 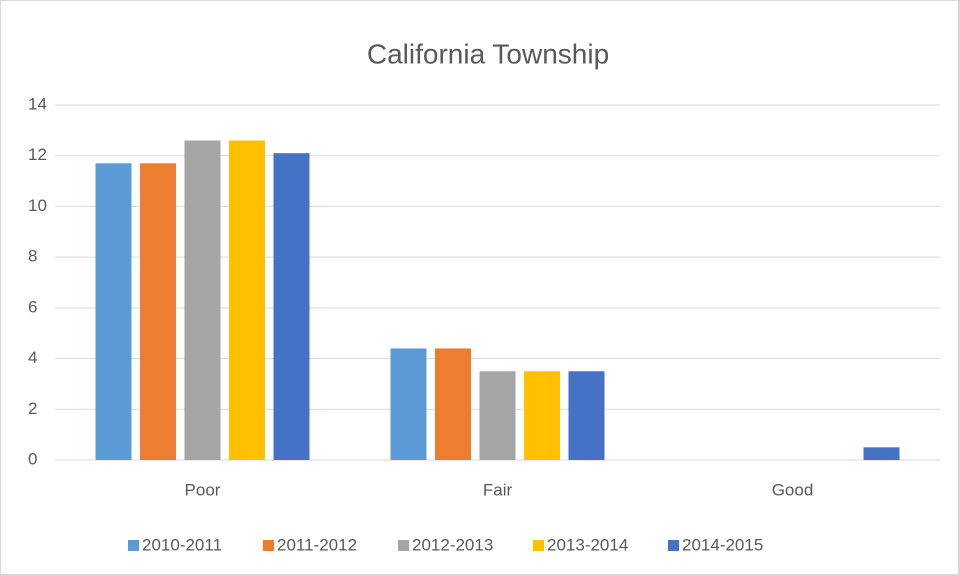 What do you see at coordinates (722, 544) in the screenshot?
I see `legend-label: 2014-2015` at bounding box center [722, 544].